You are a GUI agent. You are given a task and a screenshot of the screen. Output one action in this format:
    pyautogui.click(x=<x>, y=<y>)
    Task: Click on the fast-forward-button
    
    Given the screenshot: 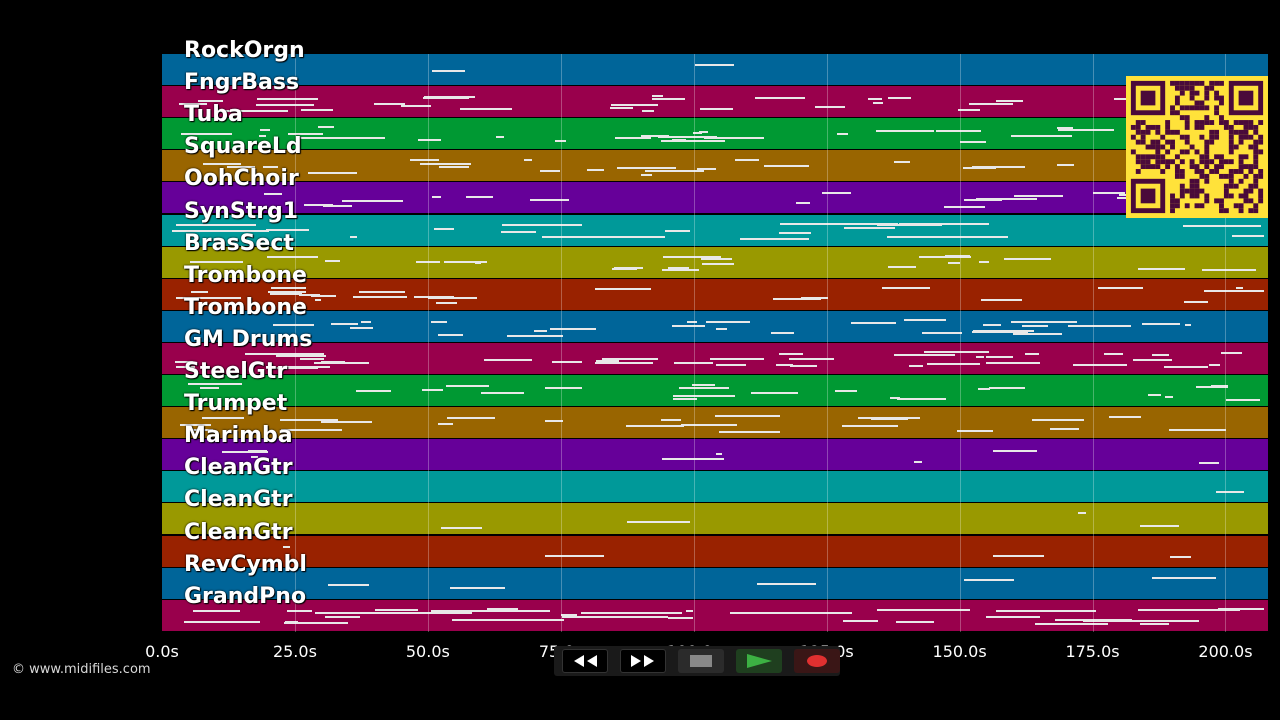 What is the action you would take?
    pyautogui.click(x=643, y=661)
    